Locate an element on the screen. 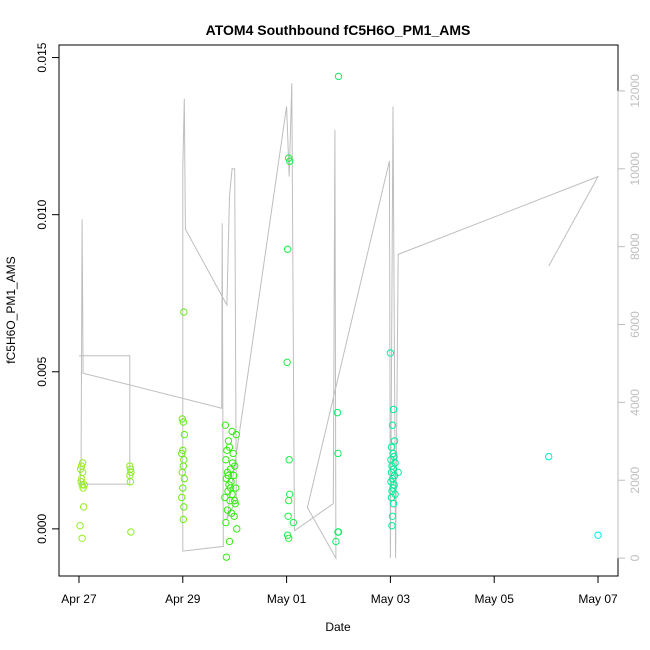 The height and width of the screenshot is (650, 650). y2-tick-label: 4000 is located at coordinates (635, 402).